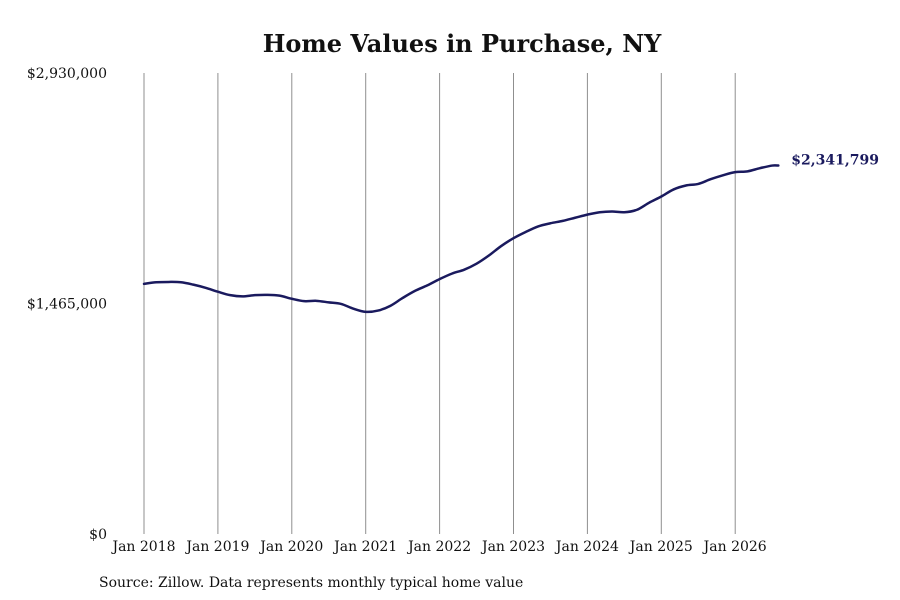 Image resolution: width=900 pixels, height=600 pixels. What do you see at coordinates (734, 547) in the screenshot?
I see `x-tick-label: Jan 2026` at bounding box center [734, 547].